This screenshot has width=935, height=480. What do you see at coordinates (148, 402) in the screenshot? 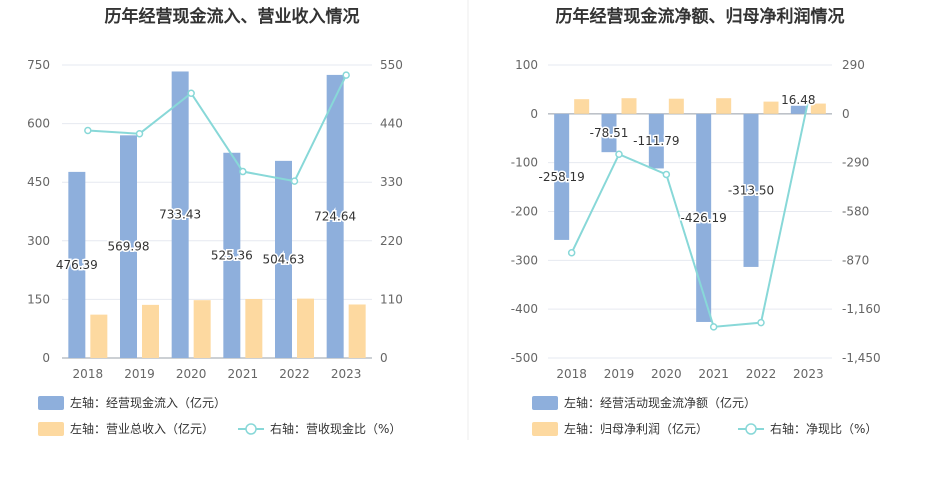
I see `legend-label: 左轴：经营现金流入（亿元）` at bounding box center [148, 402].